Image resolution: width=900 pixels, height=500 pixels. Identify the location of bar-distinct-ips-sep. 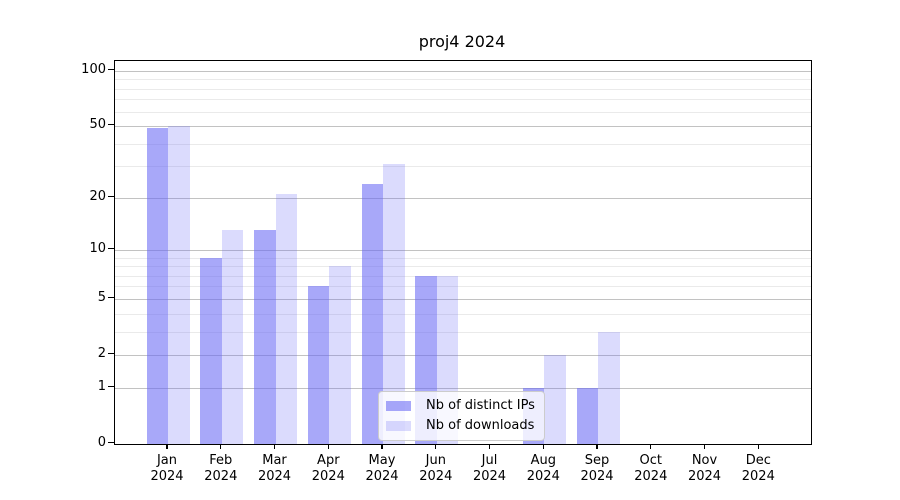
(587, 415).